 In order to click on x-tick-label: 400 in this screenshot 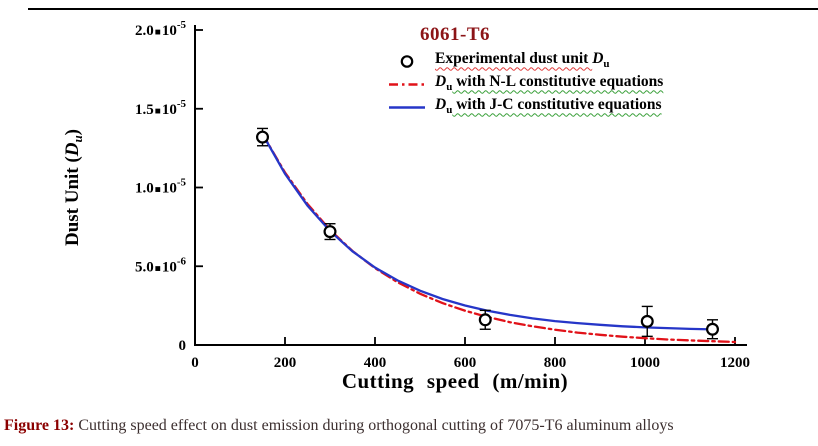, I will do `click(375, 363)`.